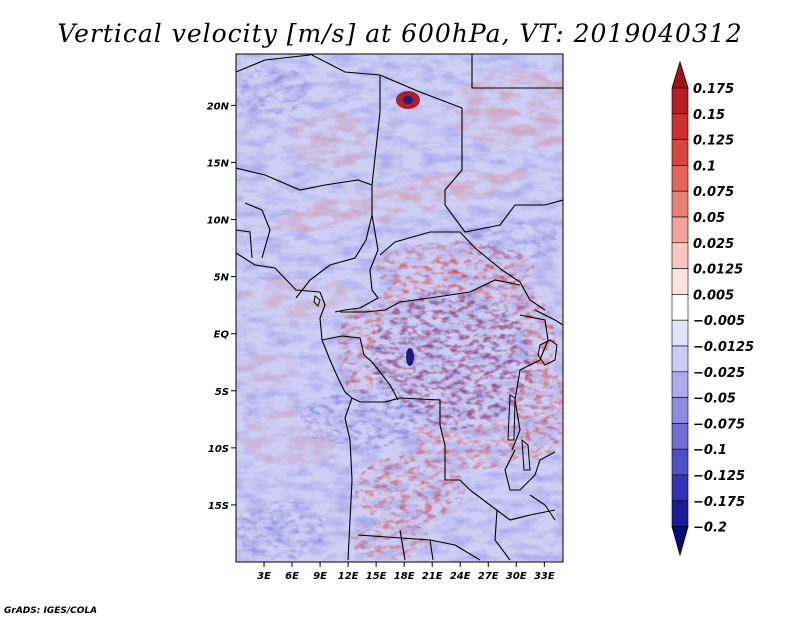 This screenshot has width=800, height=618. What do you see at coordinates (710, 450) in the screenshot?
I see `colorbar-label: −0.1` at bounding box center [710, 450].